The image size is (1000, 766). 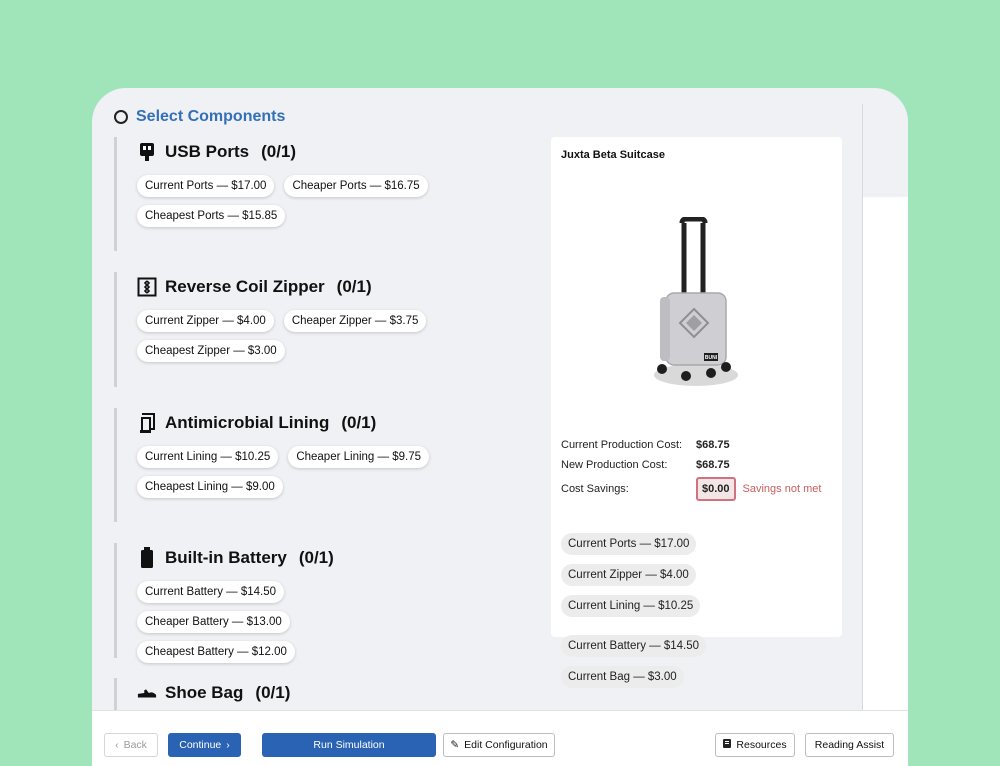 What do you see at coordinates (211, 351) in the screenshot?
I see `option-cheapest-zipper: Cheapest Zipper — $3.00` at bounding box center [211, 351].